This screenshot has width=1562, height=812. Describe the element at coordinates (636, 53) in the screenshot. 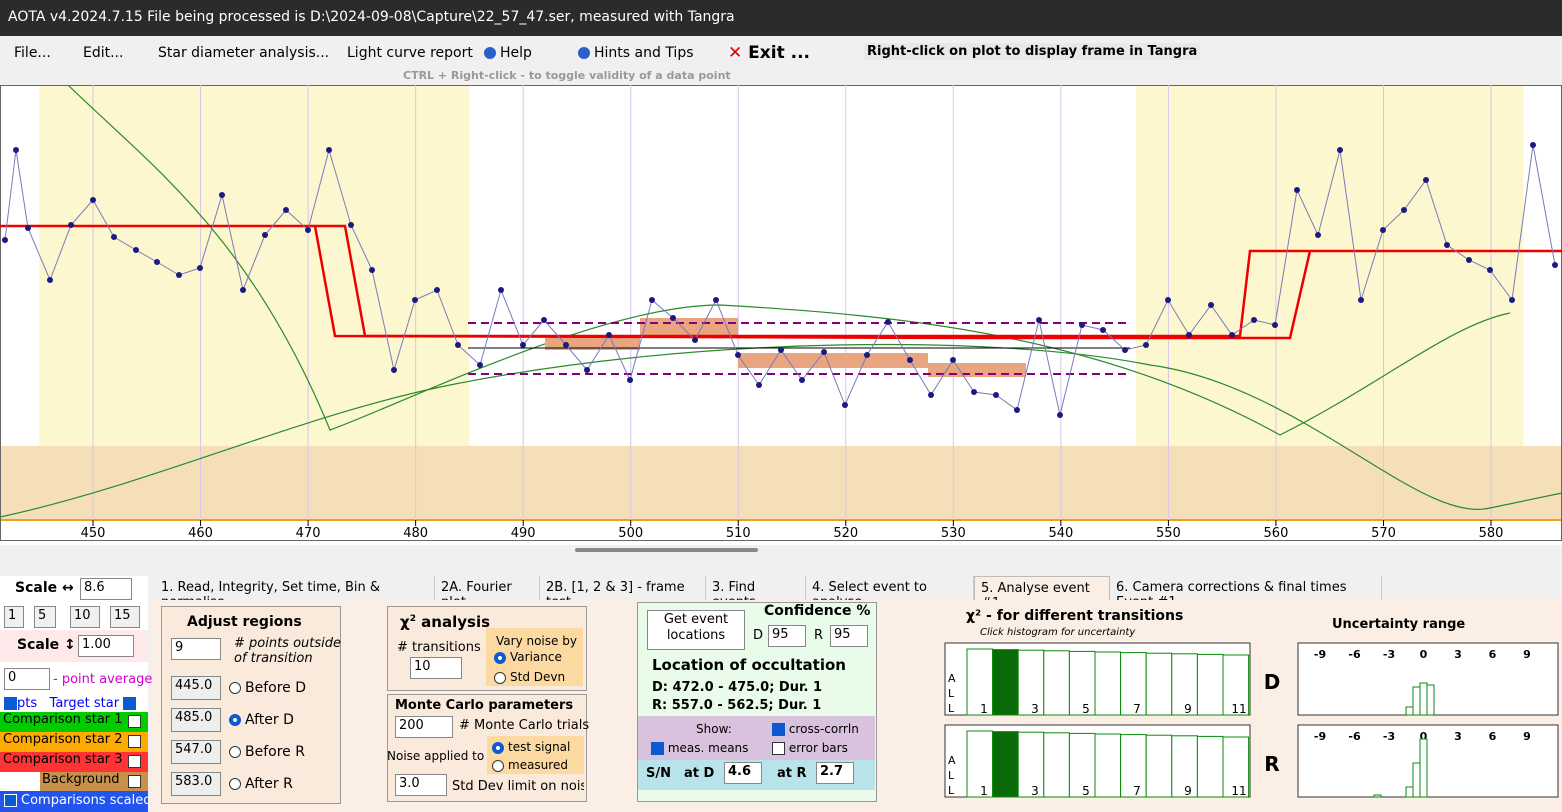

I see `menu-hints: Hints and Tips` at that location.